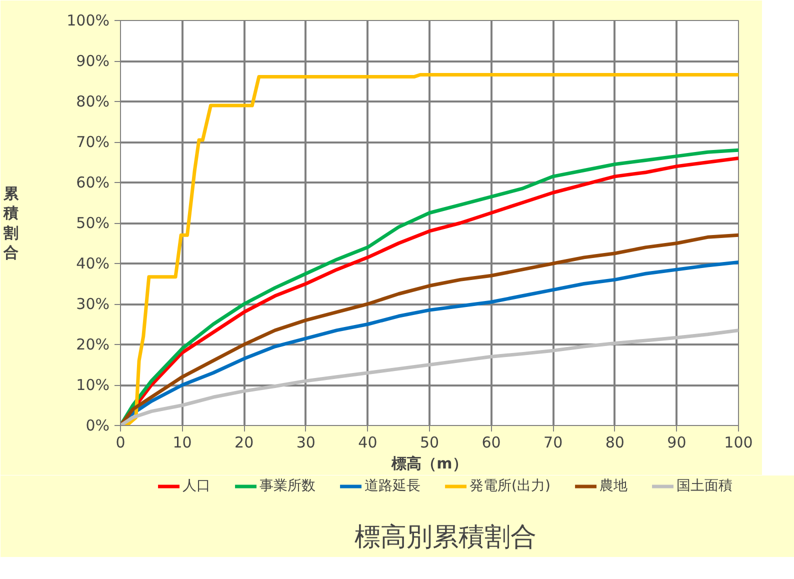  Describe the element at coordinates (196, 486) in the screenshot. I see `legend-label: 人口` at that location.